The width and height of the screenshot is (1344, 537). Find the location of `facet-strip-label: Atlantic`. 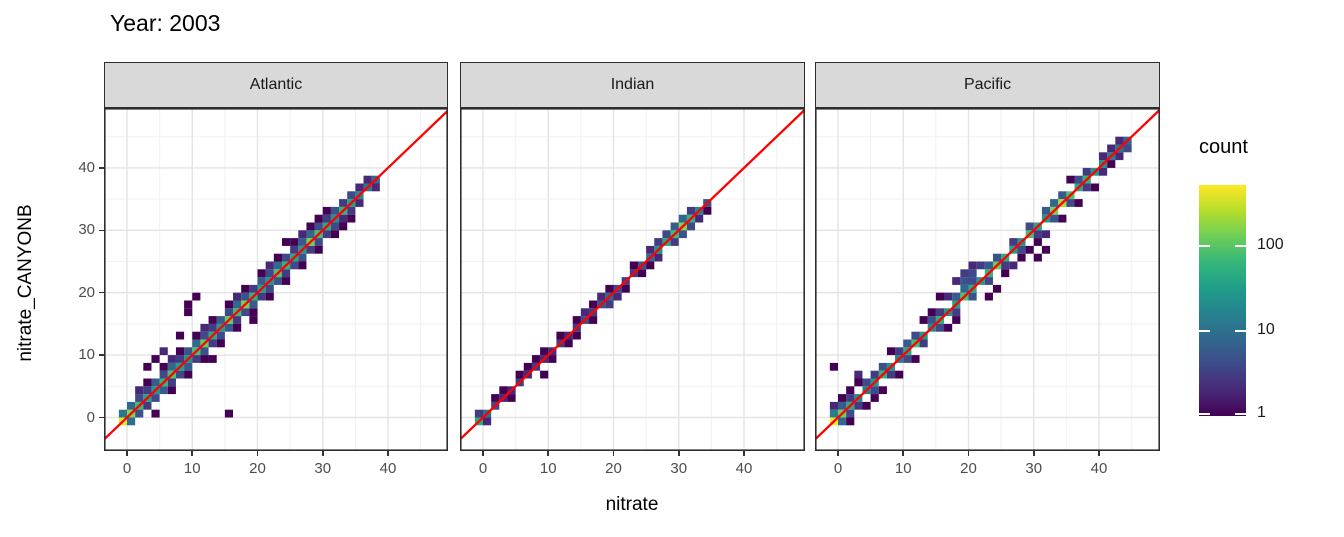

facet-strip-label: Atlantic is located at coordinates (276, 84).